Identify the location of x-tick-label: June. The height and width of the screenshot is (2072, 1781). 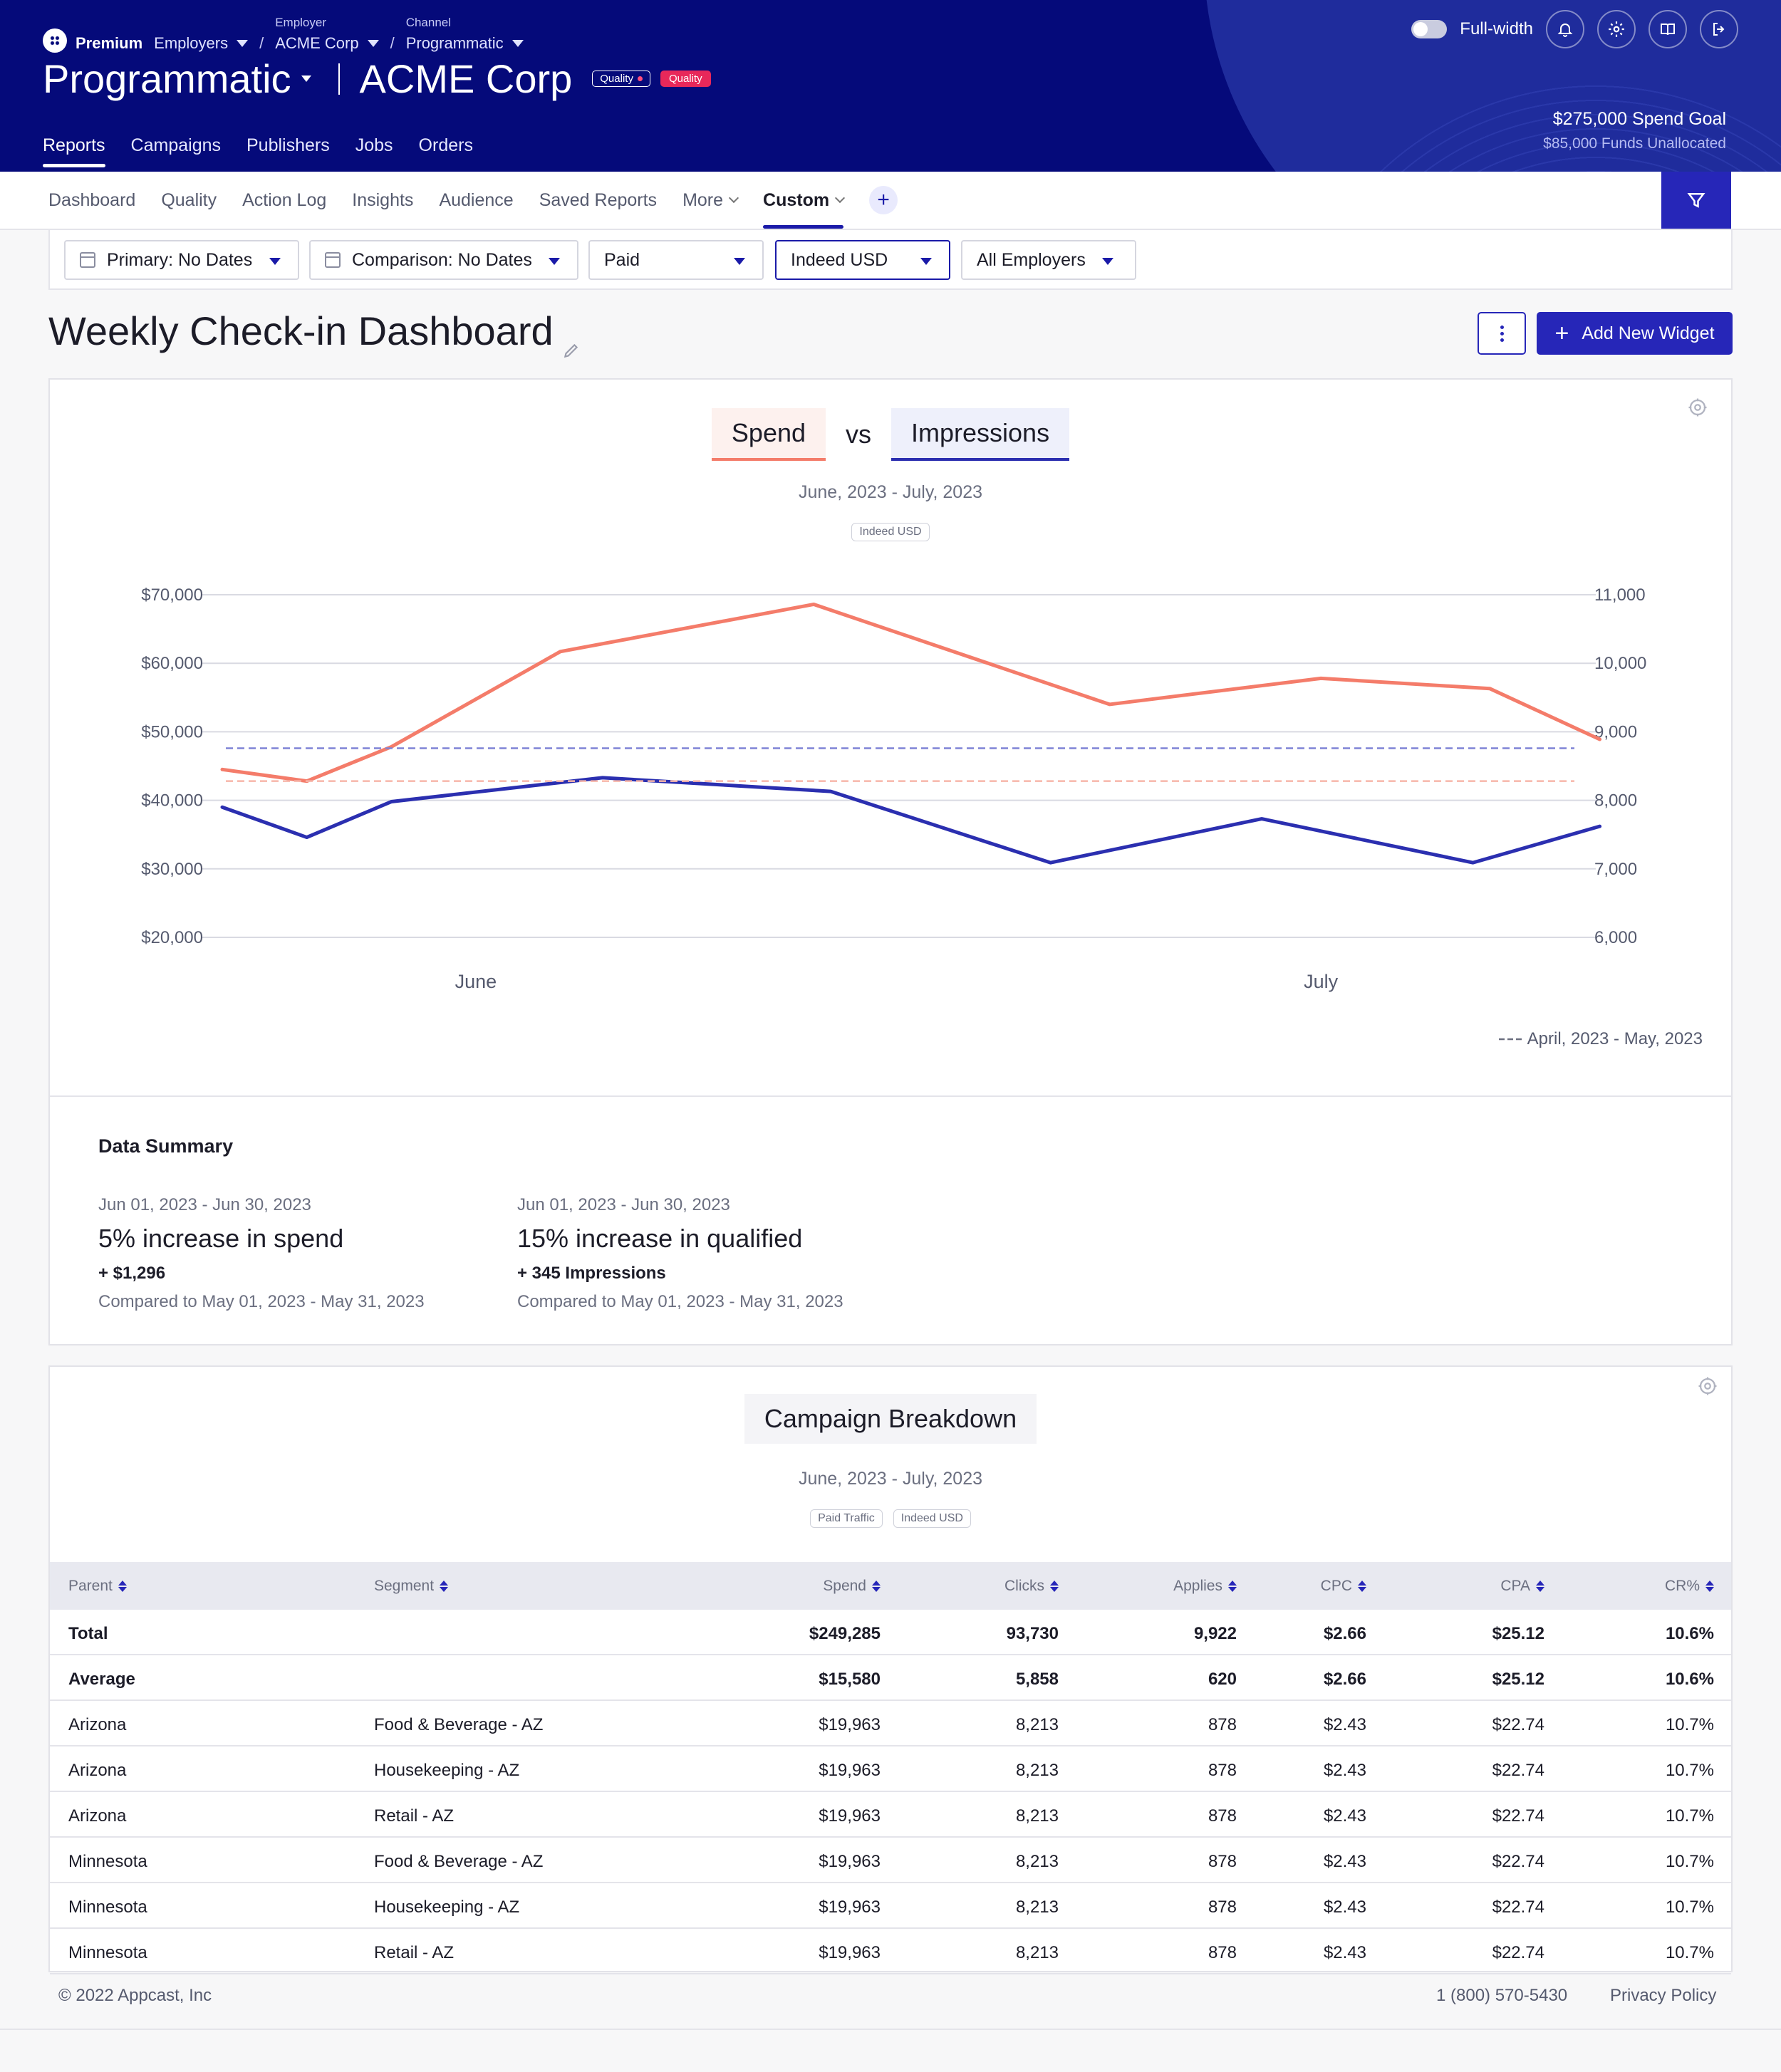
(476, 981).